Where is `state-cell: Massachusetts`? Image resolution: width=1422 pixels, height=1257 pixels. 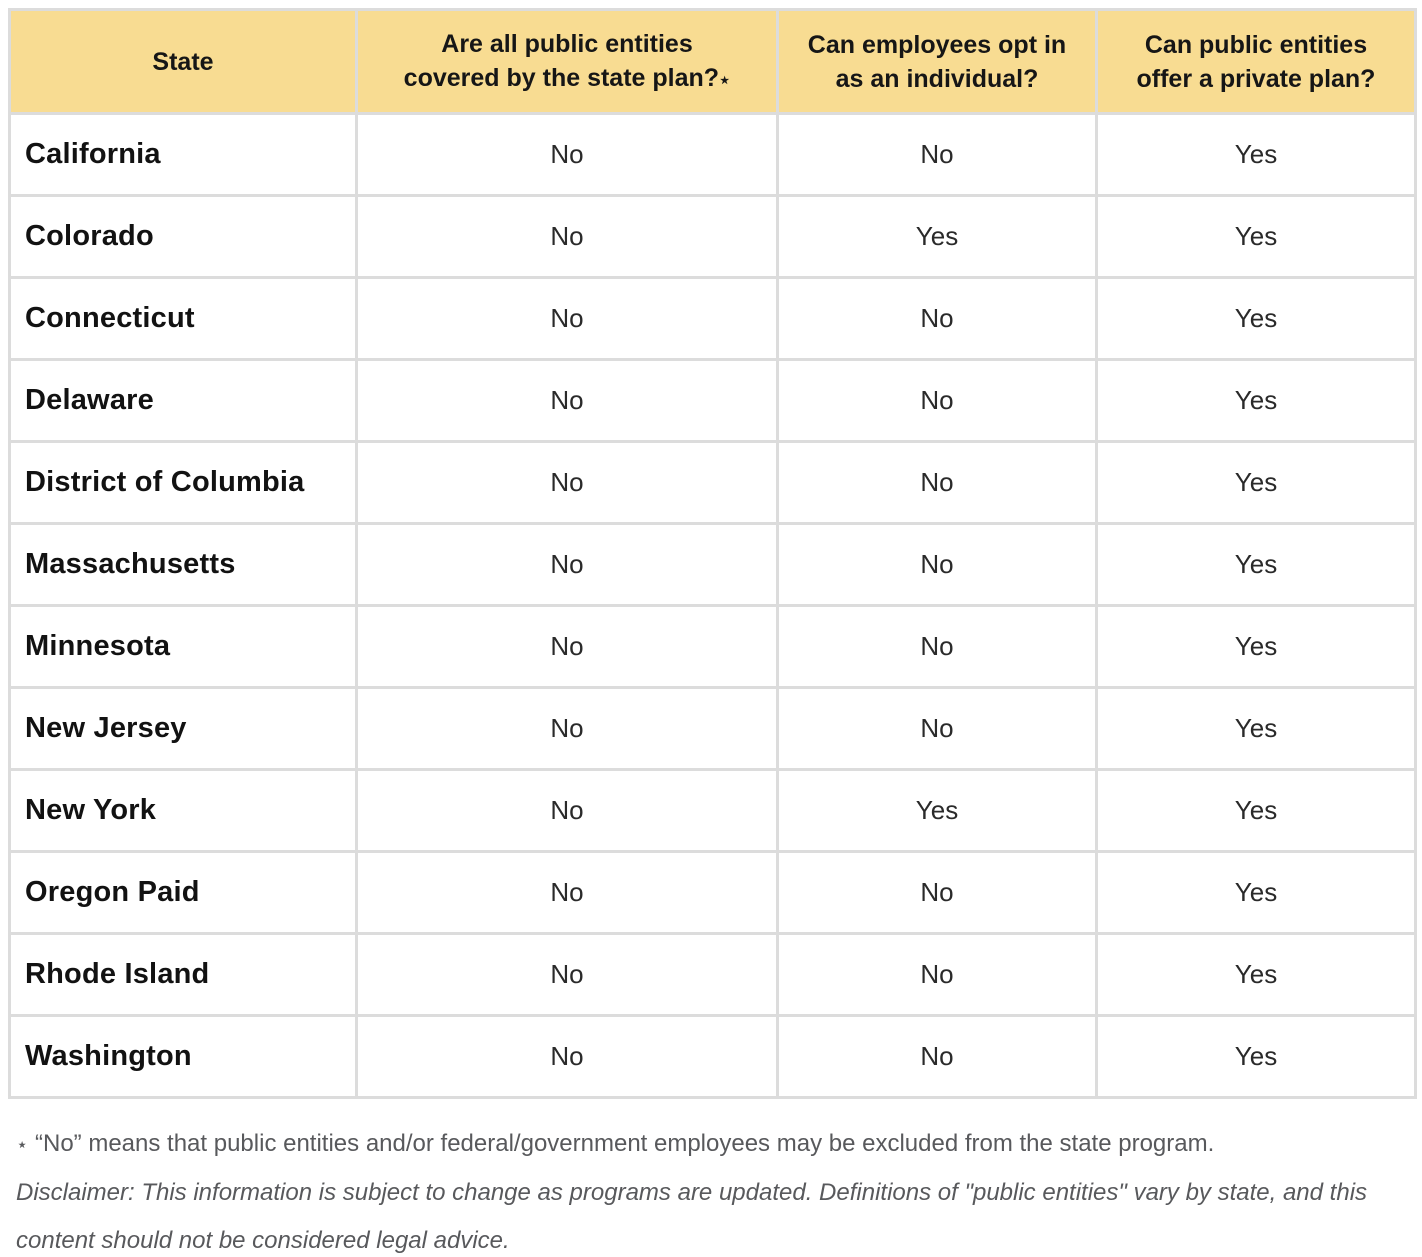 state-cell: Massachusetts is located at coordinates (183, 564).